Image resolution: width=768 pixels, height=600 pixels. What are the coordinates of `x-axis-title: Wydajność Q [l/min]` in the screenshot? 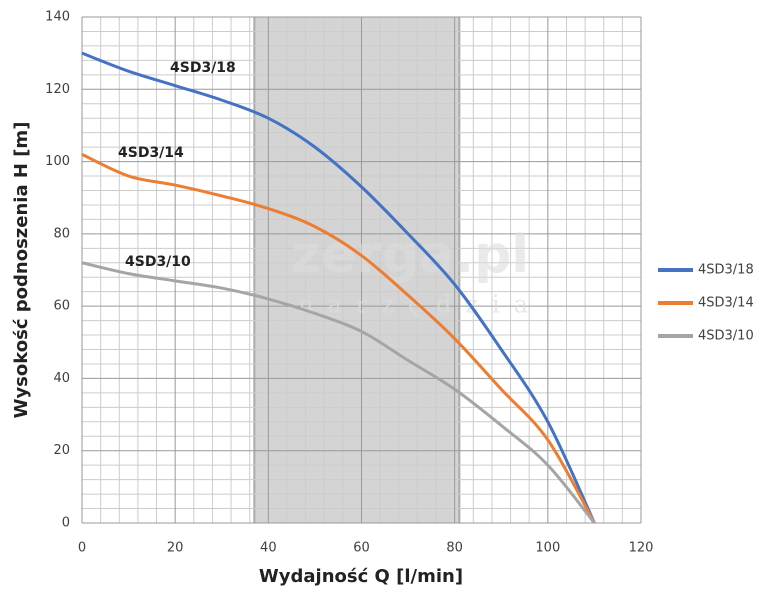 It's located at (361, 576).